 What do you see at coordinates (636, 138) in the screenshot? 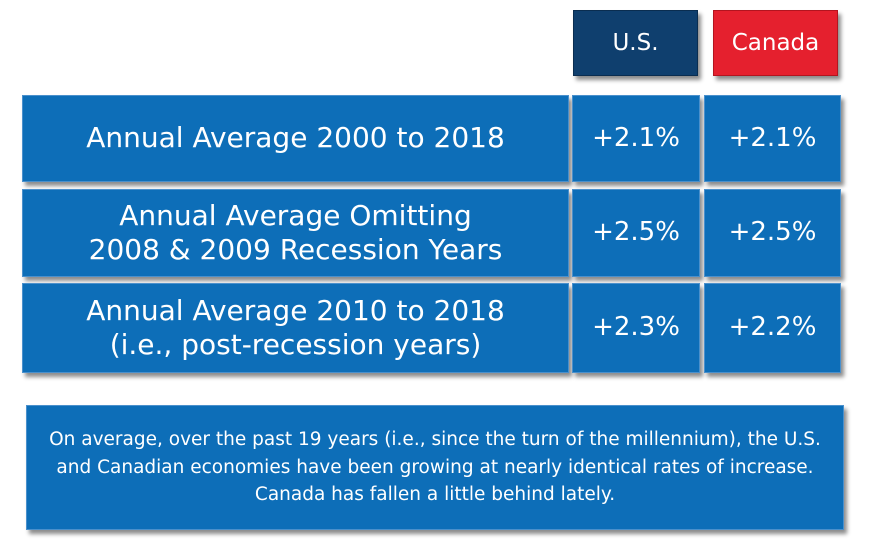
I see `row-1-us-value: +2.1%` at bounding box center [636, 138].